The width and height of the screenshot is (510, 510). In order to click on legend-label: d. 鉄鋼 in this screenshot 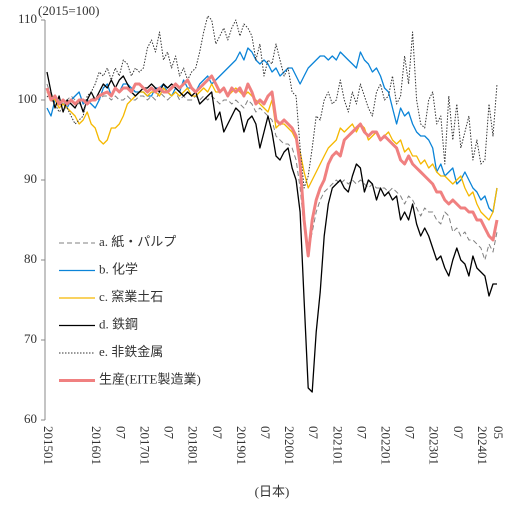, I will do `click(118, 323)`.